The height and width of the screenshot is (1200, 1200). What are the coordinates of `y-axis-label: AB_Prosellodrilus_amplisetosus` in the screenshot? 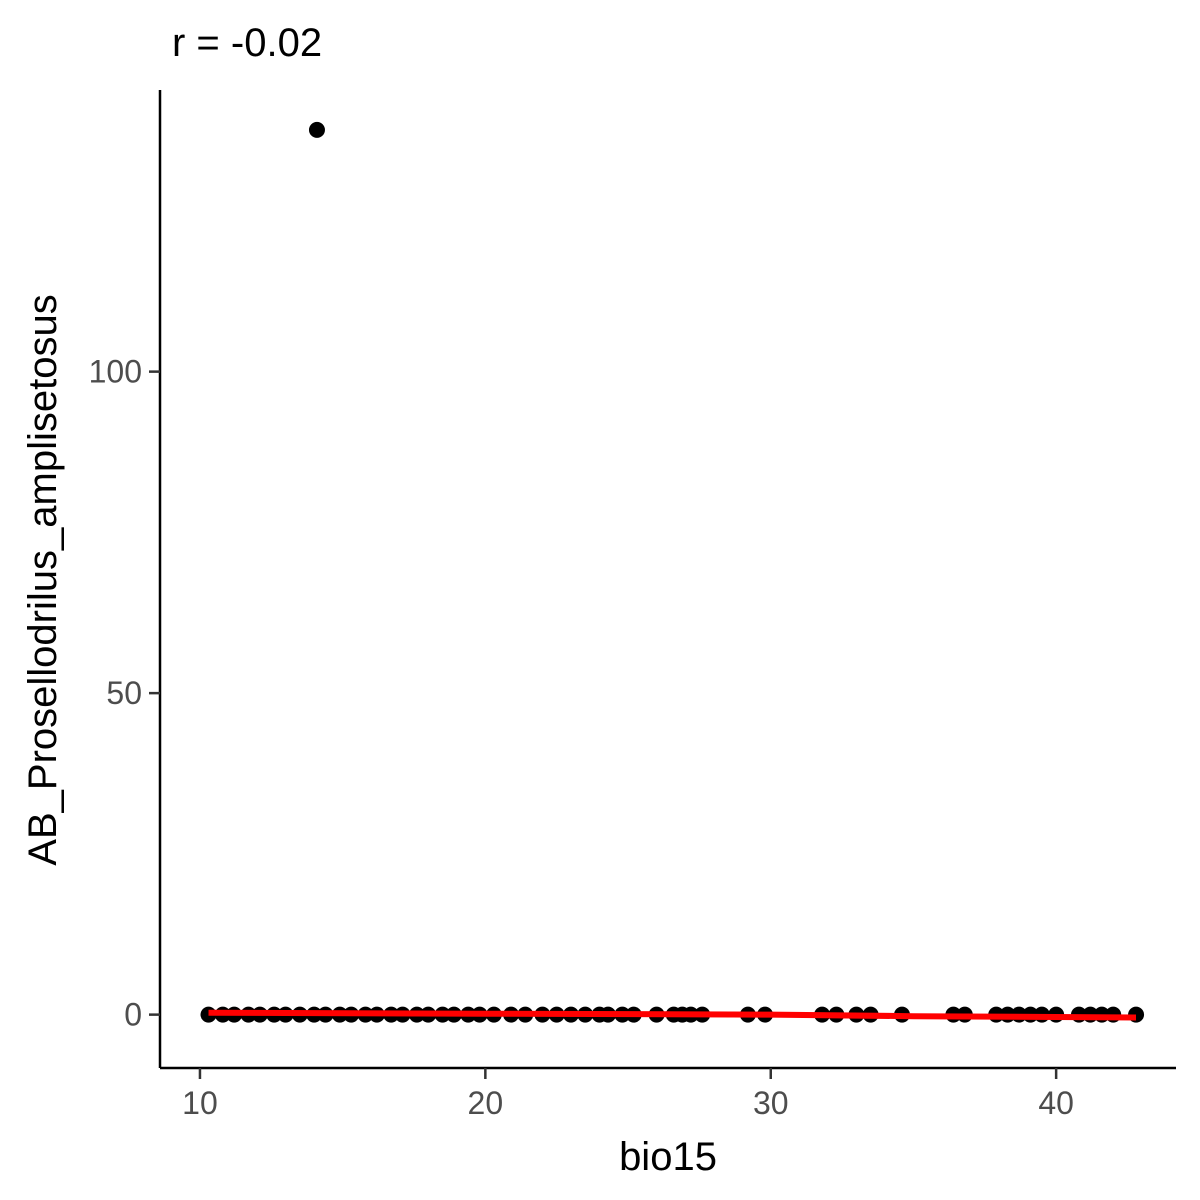 It's located at (43, 579).